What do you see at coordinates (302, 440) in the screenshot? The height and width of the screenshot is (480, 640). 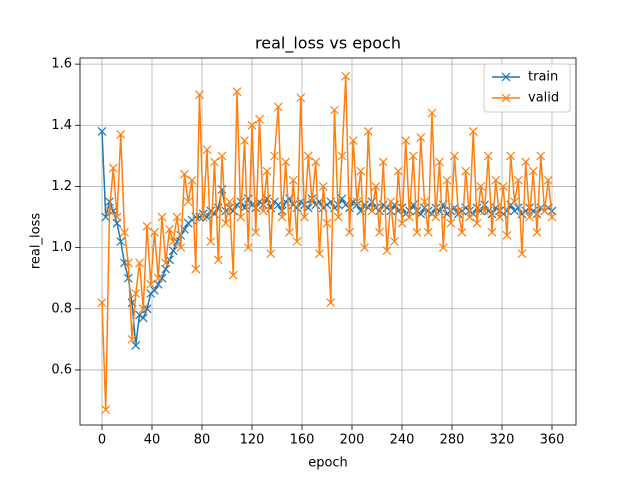 I see `x-tick-label: 160` at bounding box center [302, 440].